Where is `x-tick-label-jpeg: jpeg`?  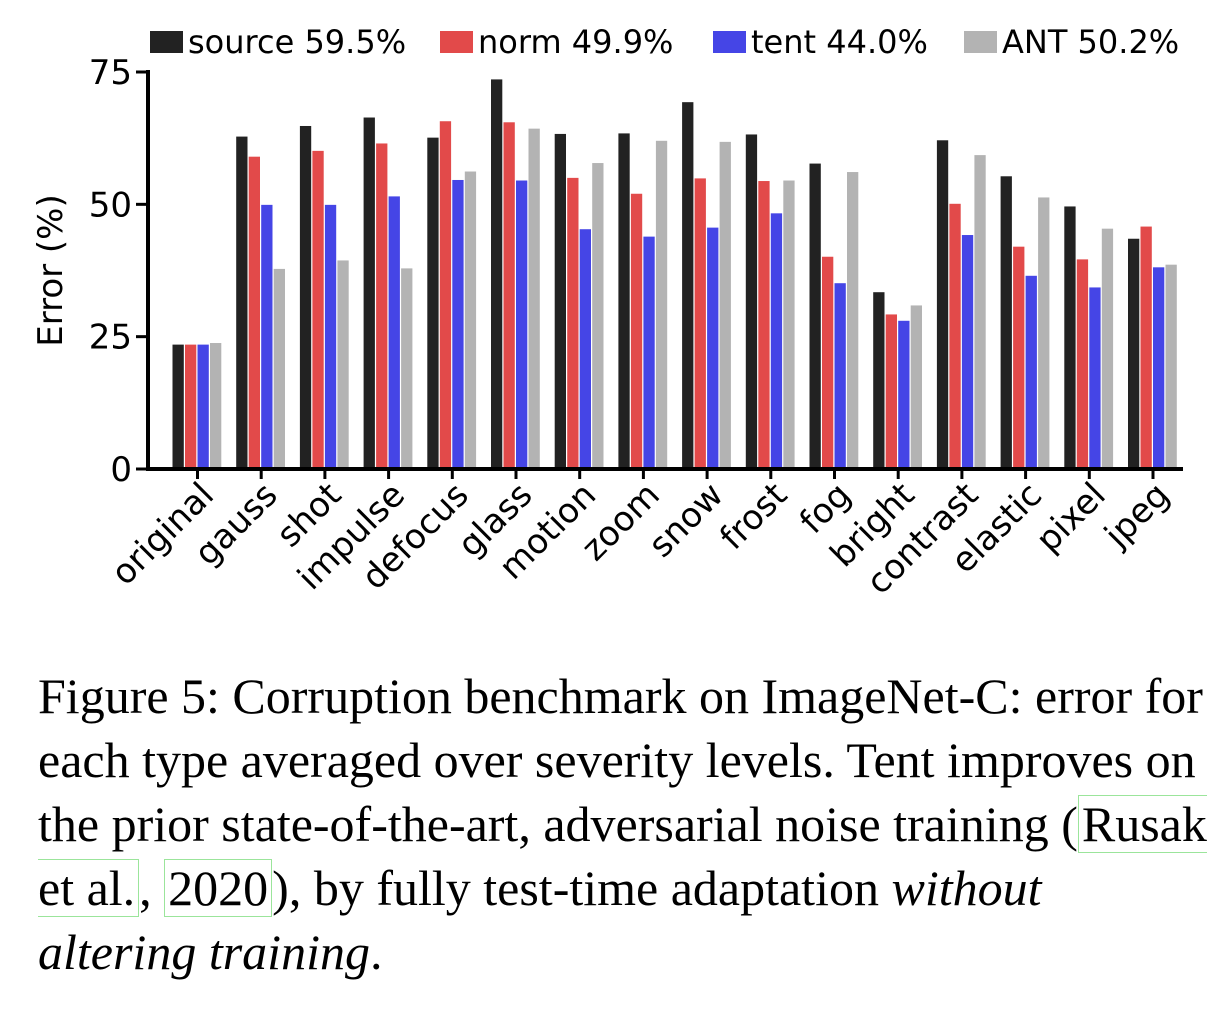 x-tick-label-jpeg: jpeg is located at coordinates (1136, 515).